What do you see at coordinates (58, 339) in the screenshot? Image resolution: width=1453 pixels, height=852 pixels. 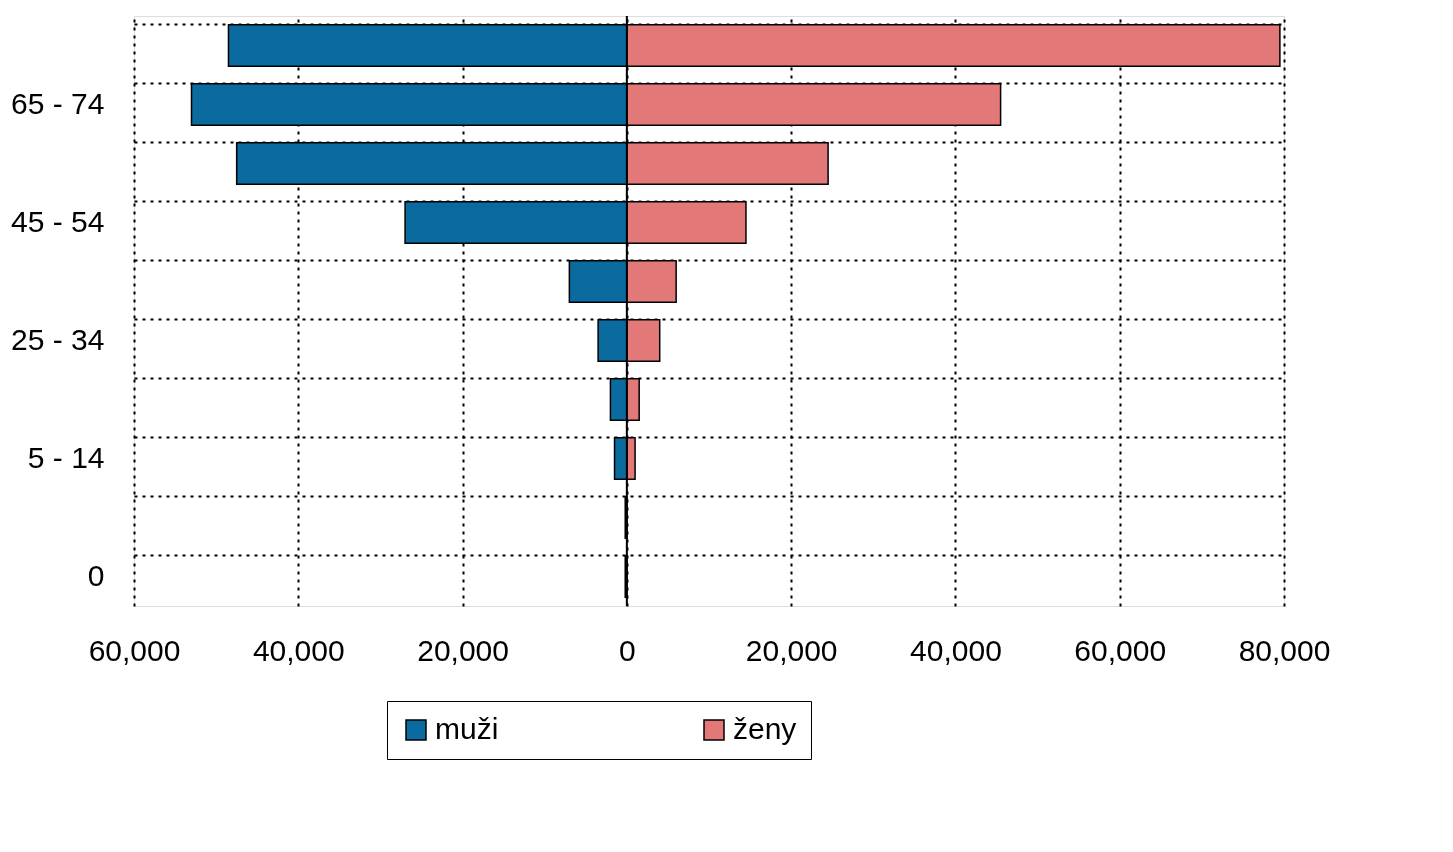 I see `y-tick-label: 25 - 34` at bounding box center [58, 339].